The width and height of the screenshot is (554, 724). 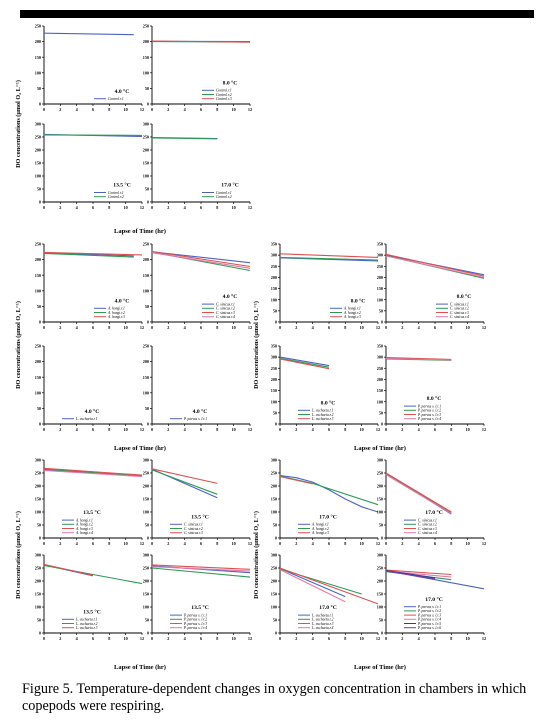 What do you see at coordinates (429, 628) in the screenshot?
I see `legend-entry: P. parvus s. l.r.6` at bounding box center [429, 628].